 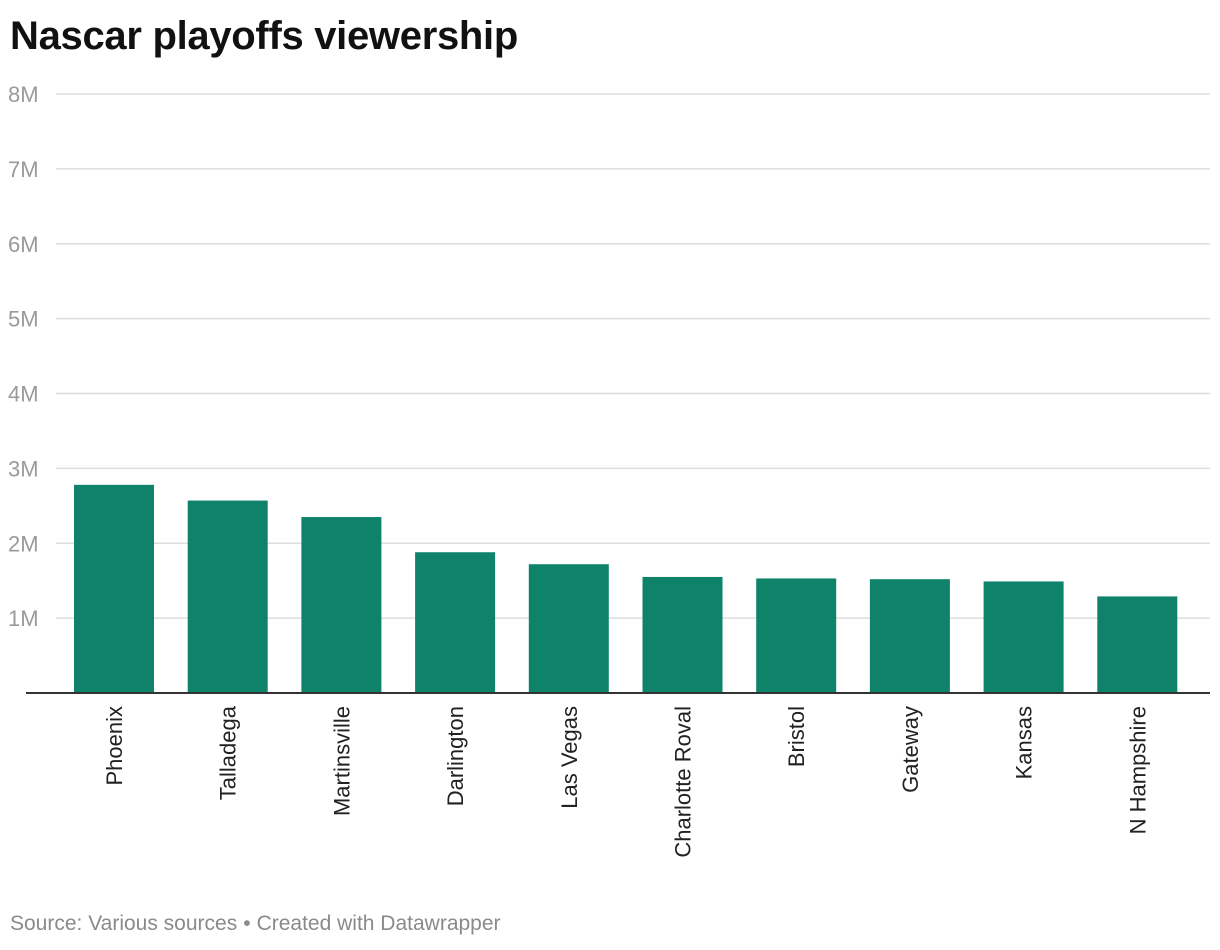 What do you see at coordinates (341, 761) in the screenshot?
I see `x-tick-label: Martinsville` at bounding box center [341, 761].